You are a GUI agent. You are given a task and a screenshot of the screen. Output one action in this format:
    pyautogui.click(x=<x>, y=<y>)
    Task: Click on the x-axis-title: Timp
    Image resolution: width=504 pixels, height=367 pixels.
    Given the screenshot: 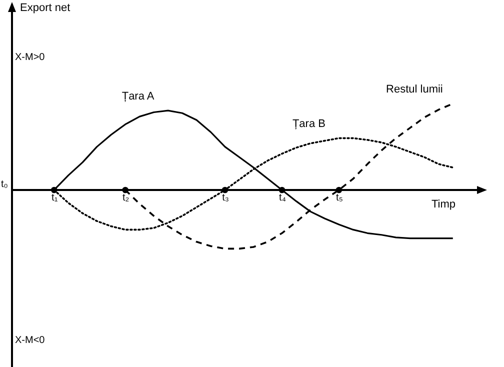 What is the action you would take?
    pyautogui.click(x=444, y=204)
    